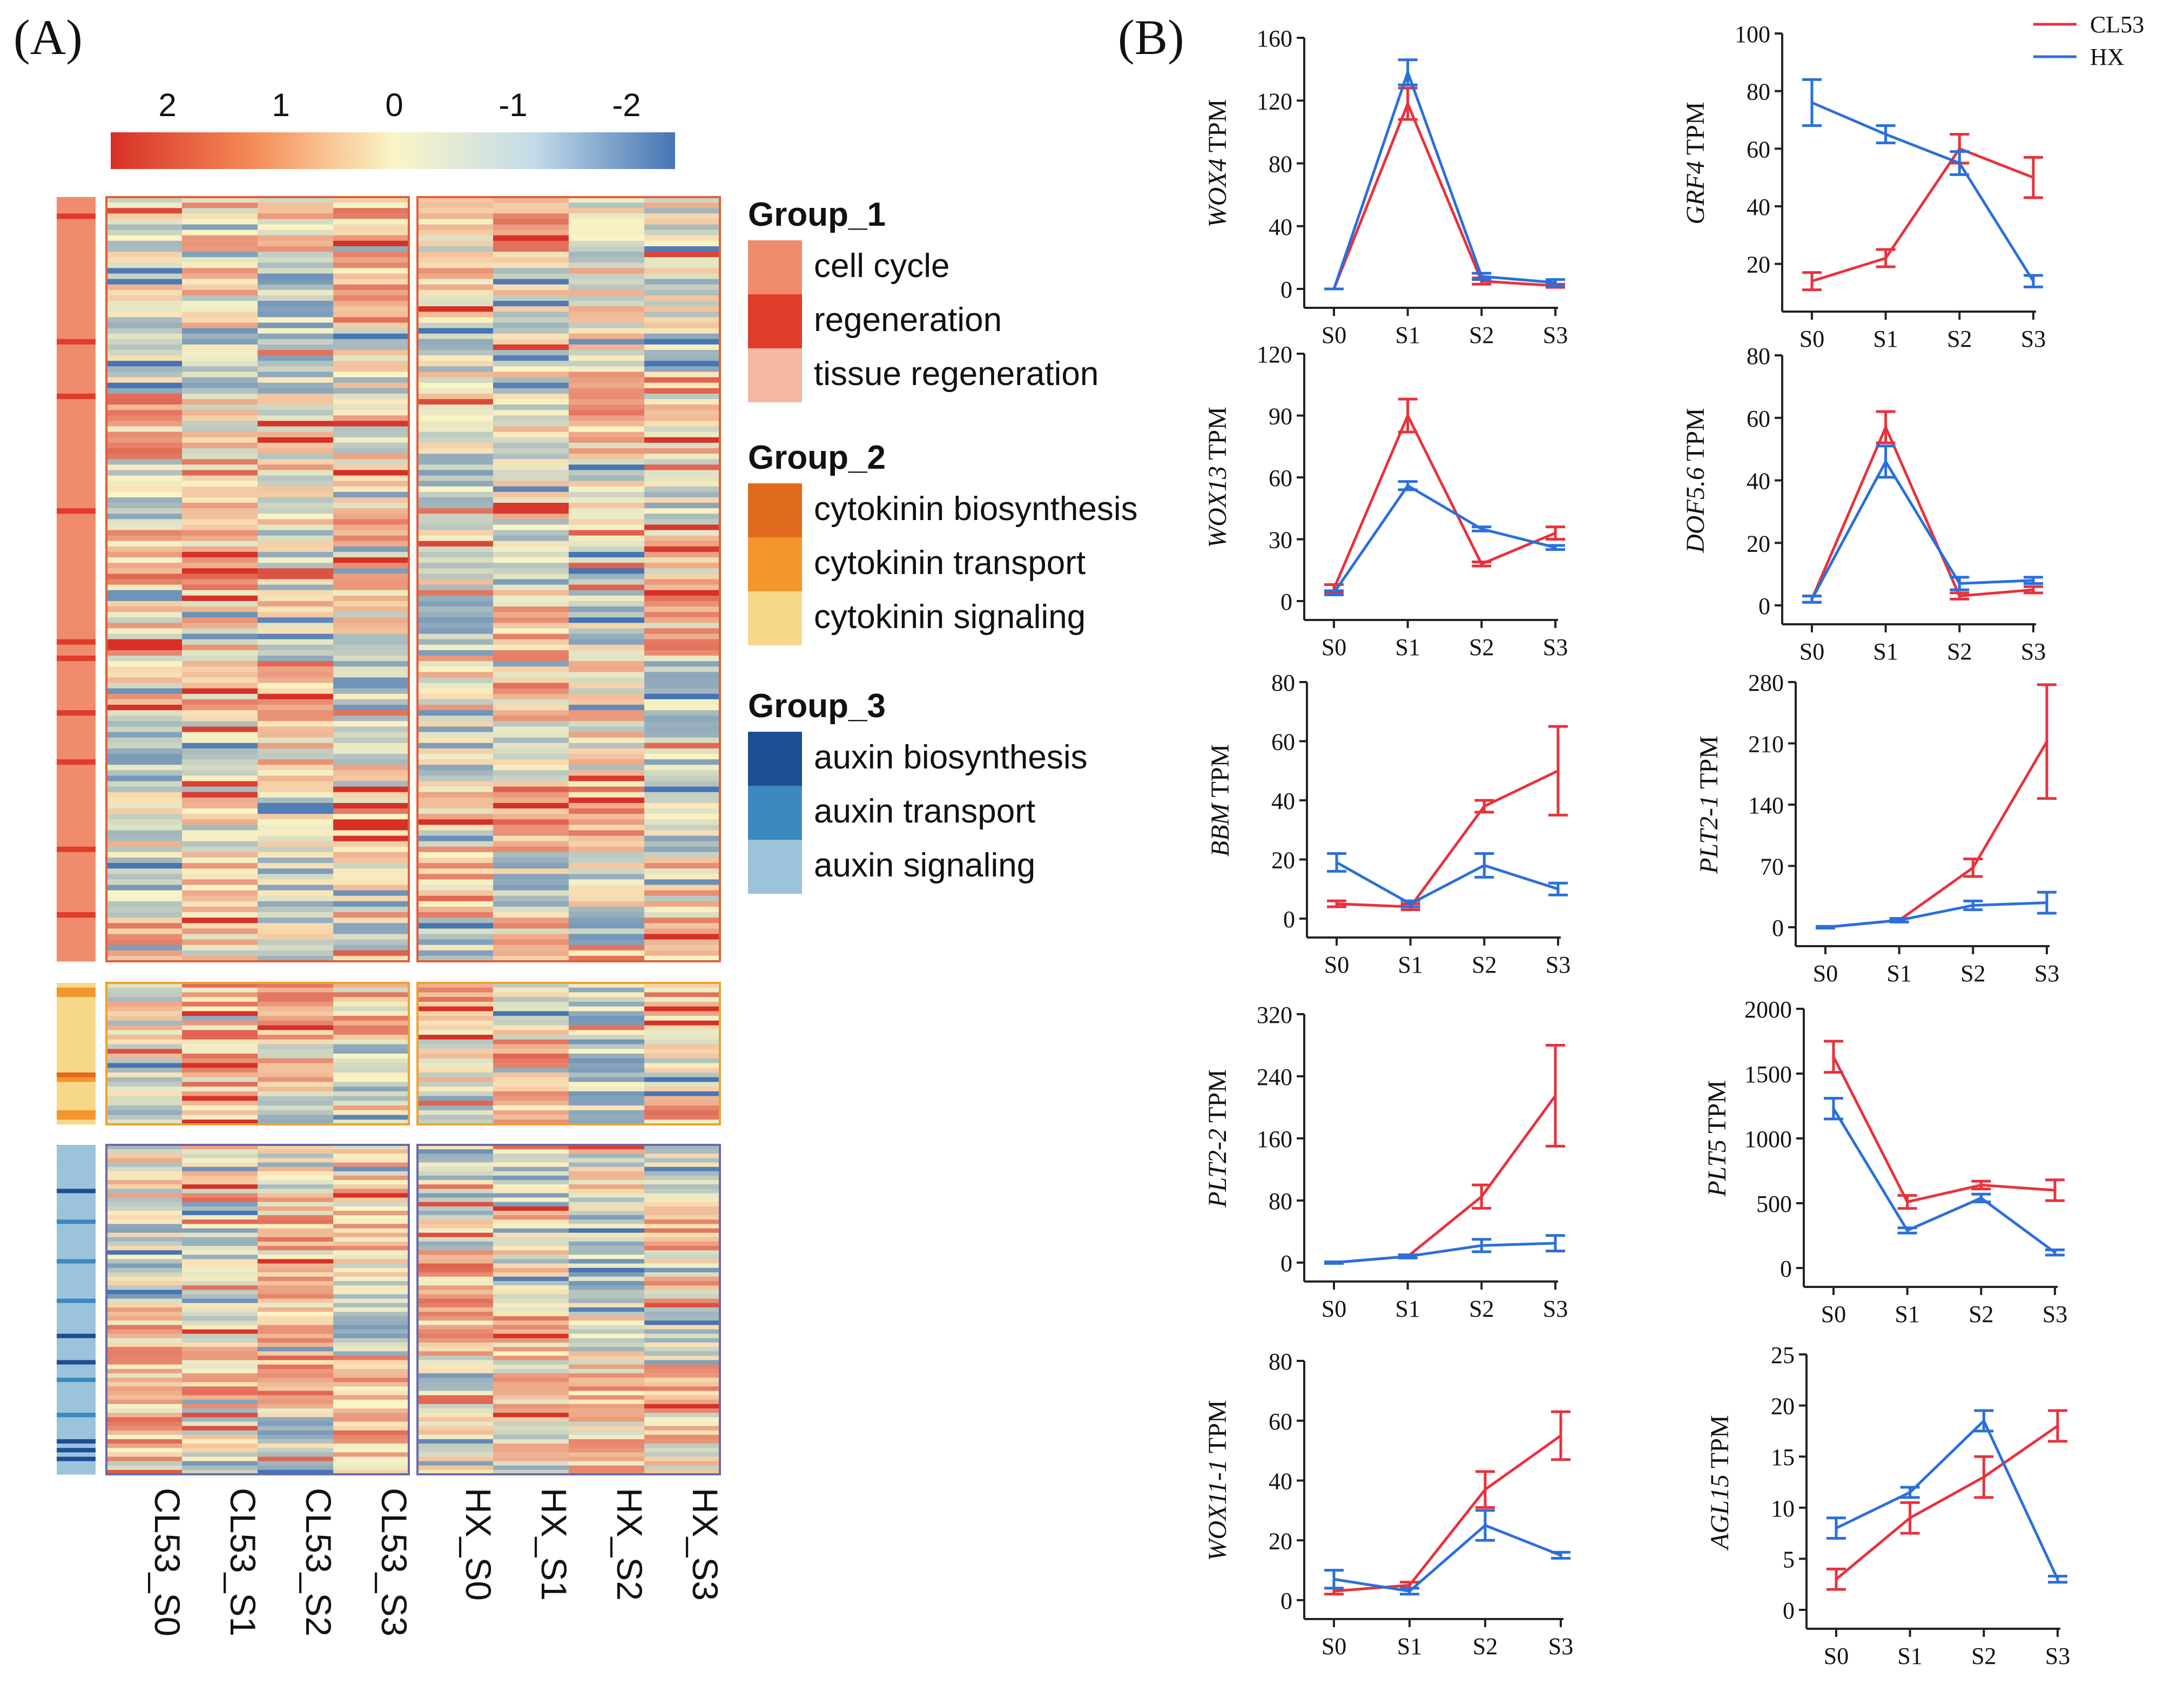  I want to click on series-HX, so click(1944, 1177).